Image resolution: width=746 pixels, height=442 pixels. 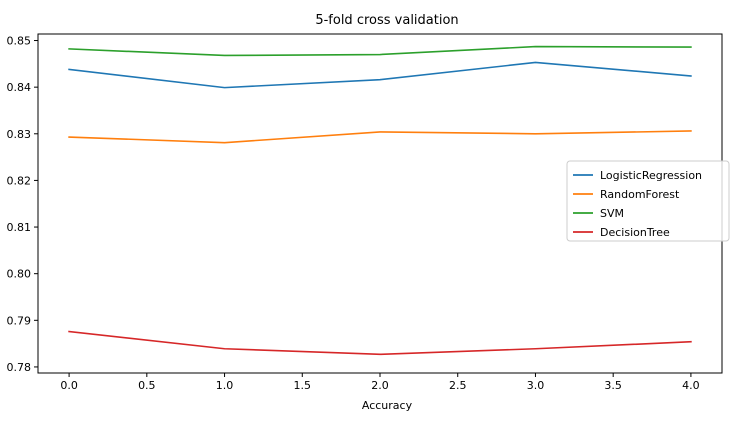 I want to click on x-tick-label: 2.0, so click(x=380, y=385).